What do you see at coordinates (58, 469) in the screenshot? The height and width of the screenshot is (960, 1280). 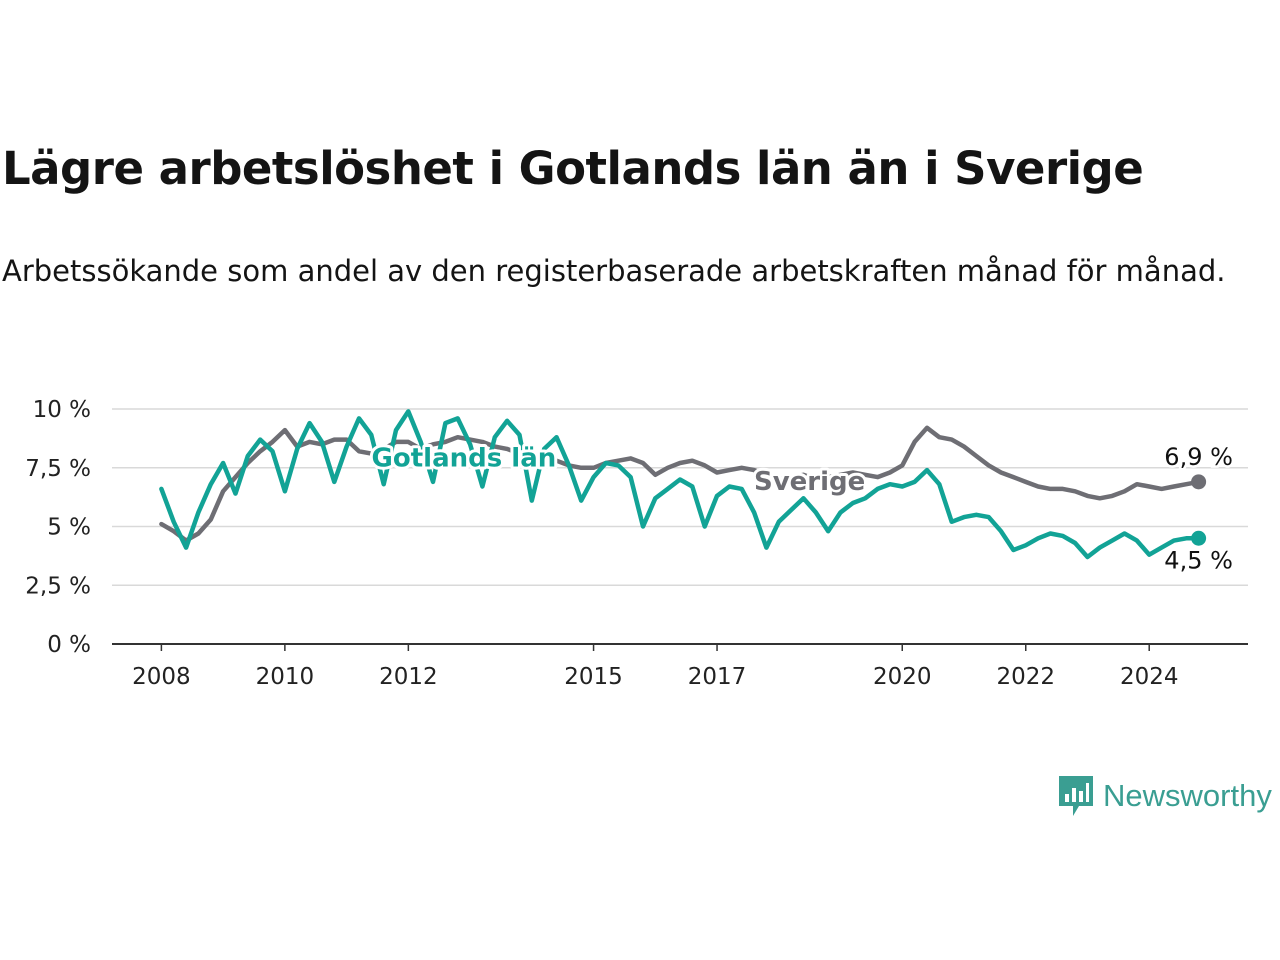 I see `y-tick-label: 7,5 %` at bounding box center [58, 469].